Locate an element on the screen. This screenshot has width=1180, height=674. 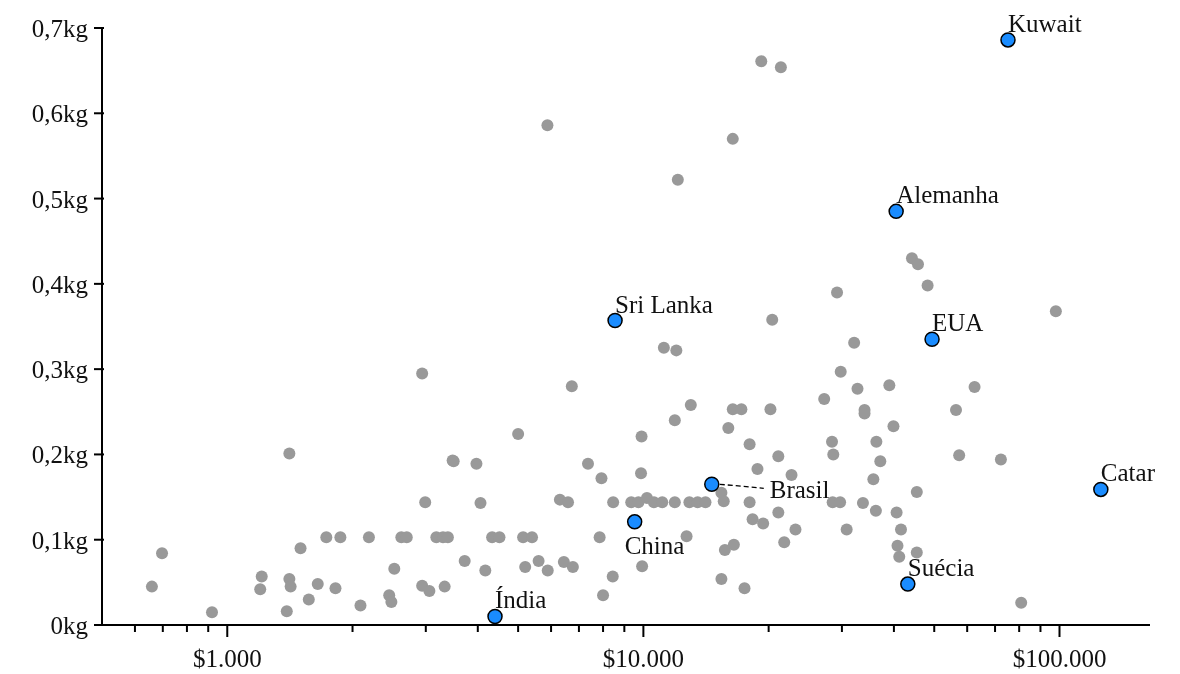
y-tick-label: 0,1kg is located at coordinates (60, 540).